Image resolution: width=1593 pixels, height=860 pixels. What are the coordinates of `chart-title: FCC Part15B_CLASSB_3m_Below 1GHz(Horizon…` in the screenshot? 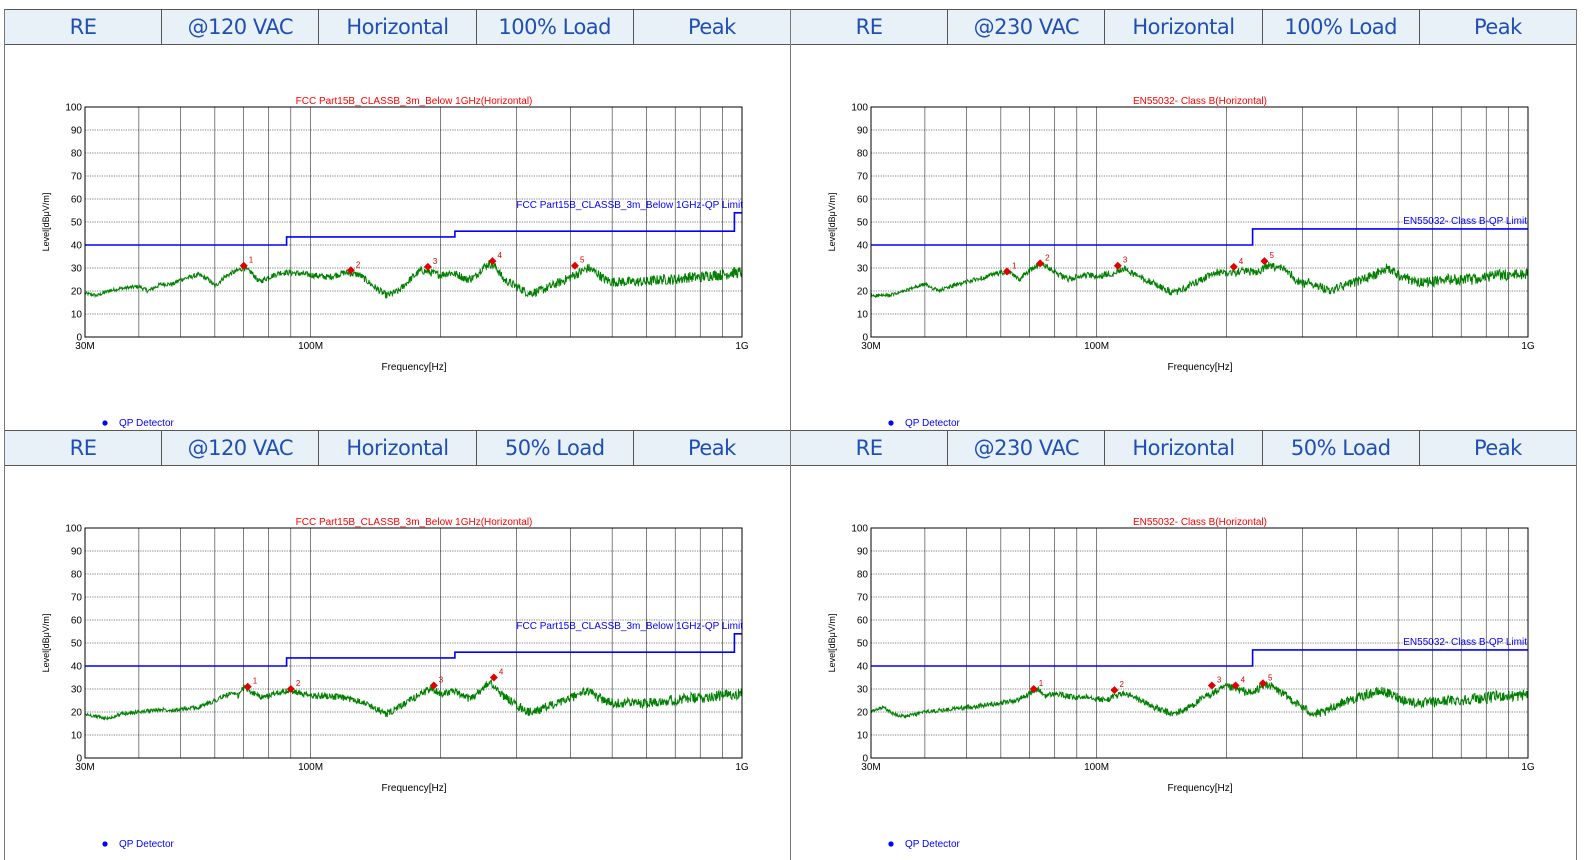 It's located at (414, 522).